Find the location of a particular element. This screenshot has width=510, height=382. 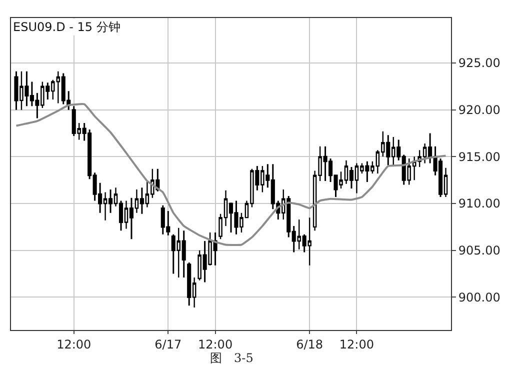

y-tick-label: 925.00 is located at coordinates (479, 63).